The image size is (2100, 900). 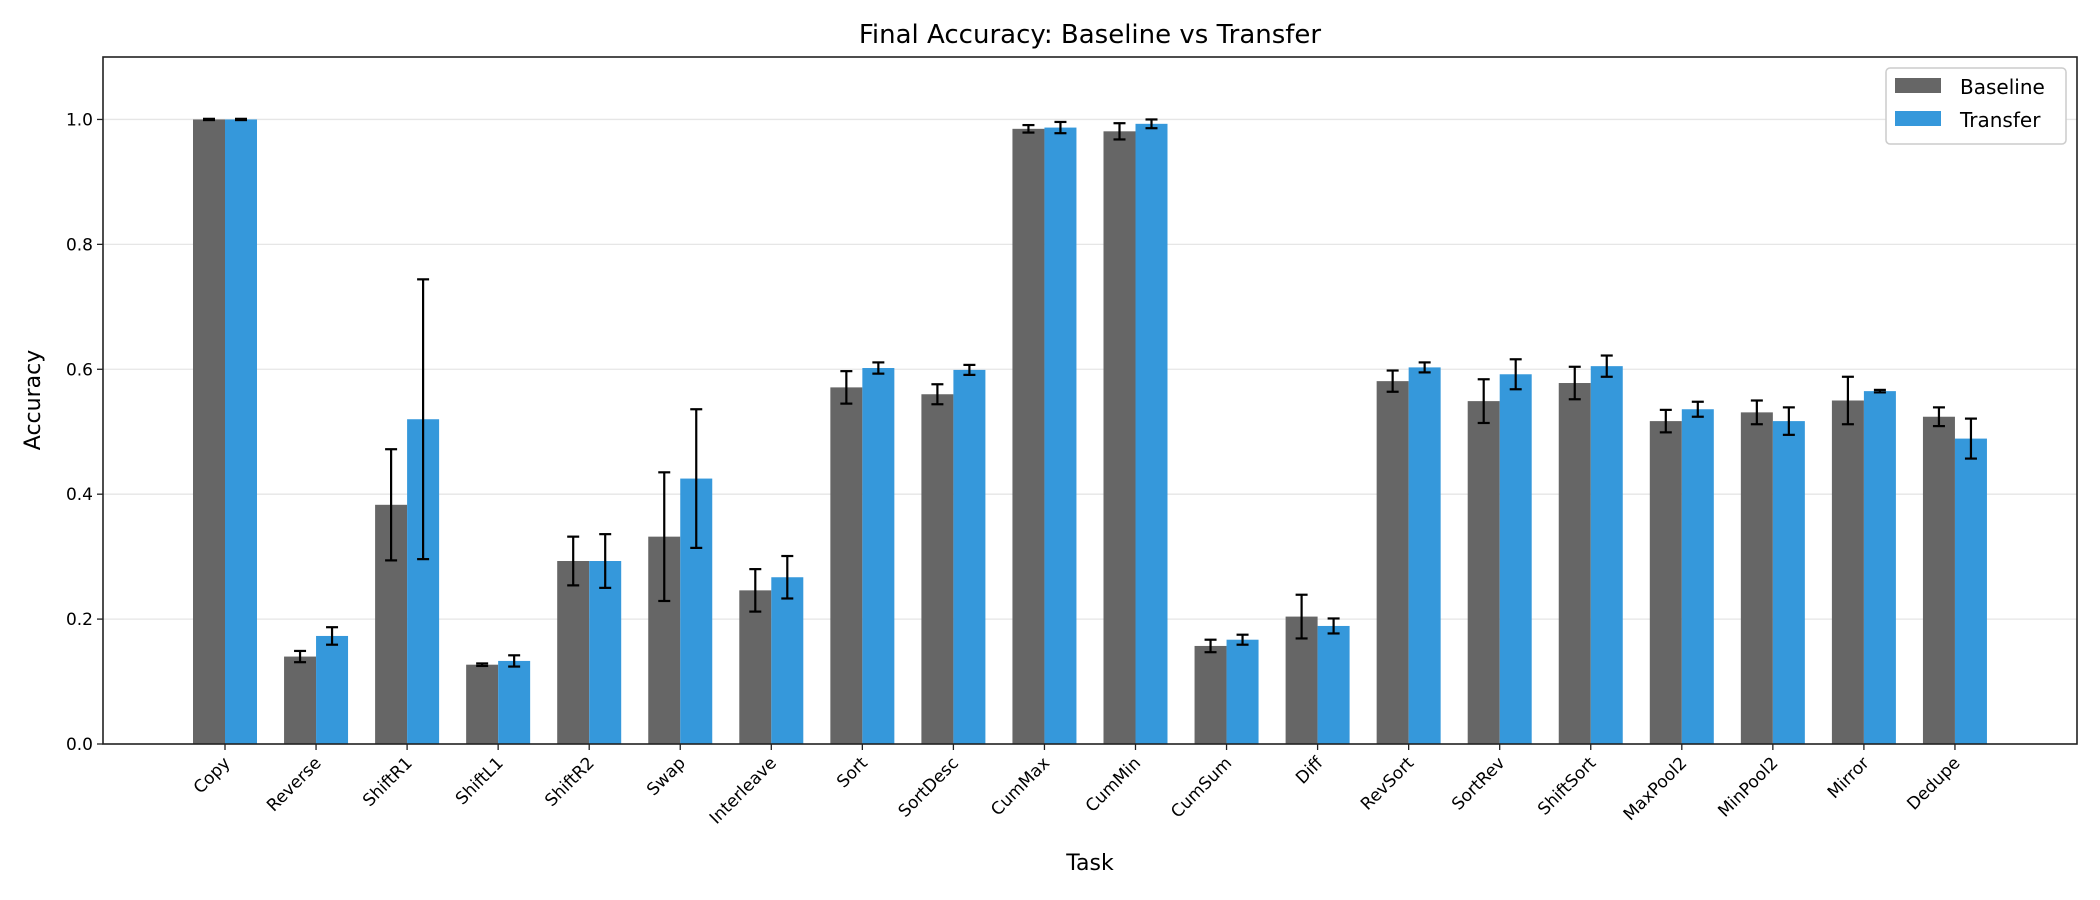 I want to click on x-tick-label: RevSort, so click(x=1387, y=783).